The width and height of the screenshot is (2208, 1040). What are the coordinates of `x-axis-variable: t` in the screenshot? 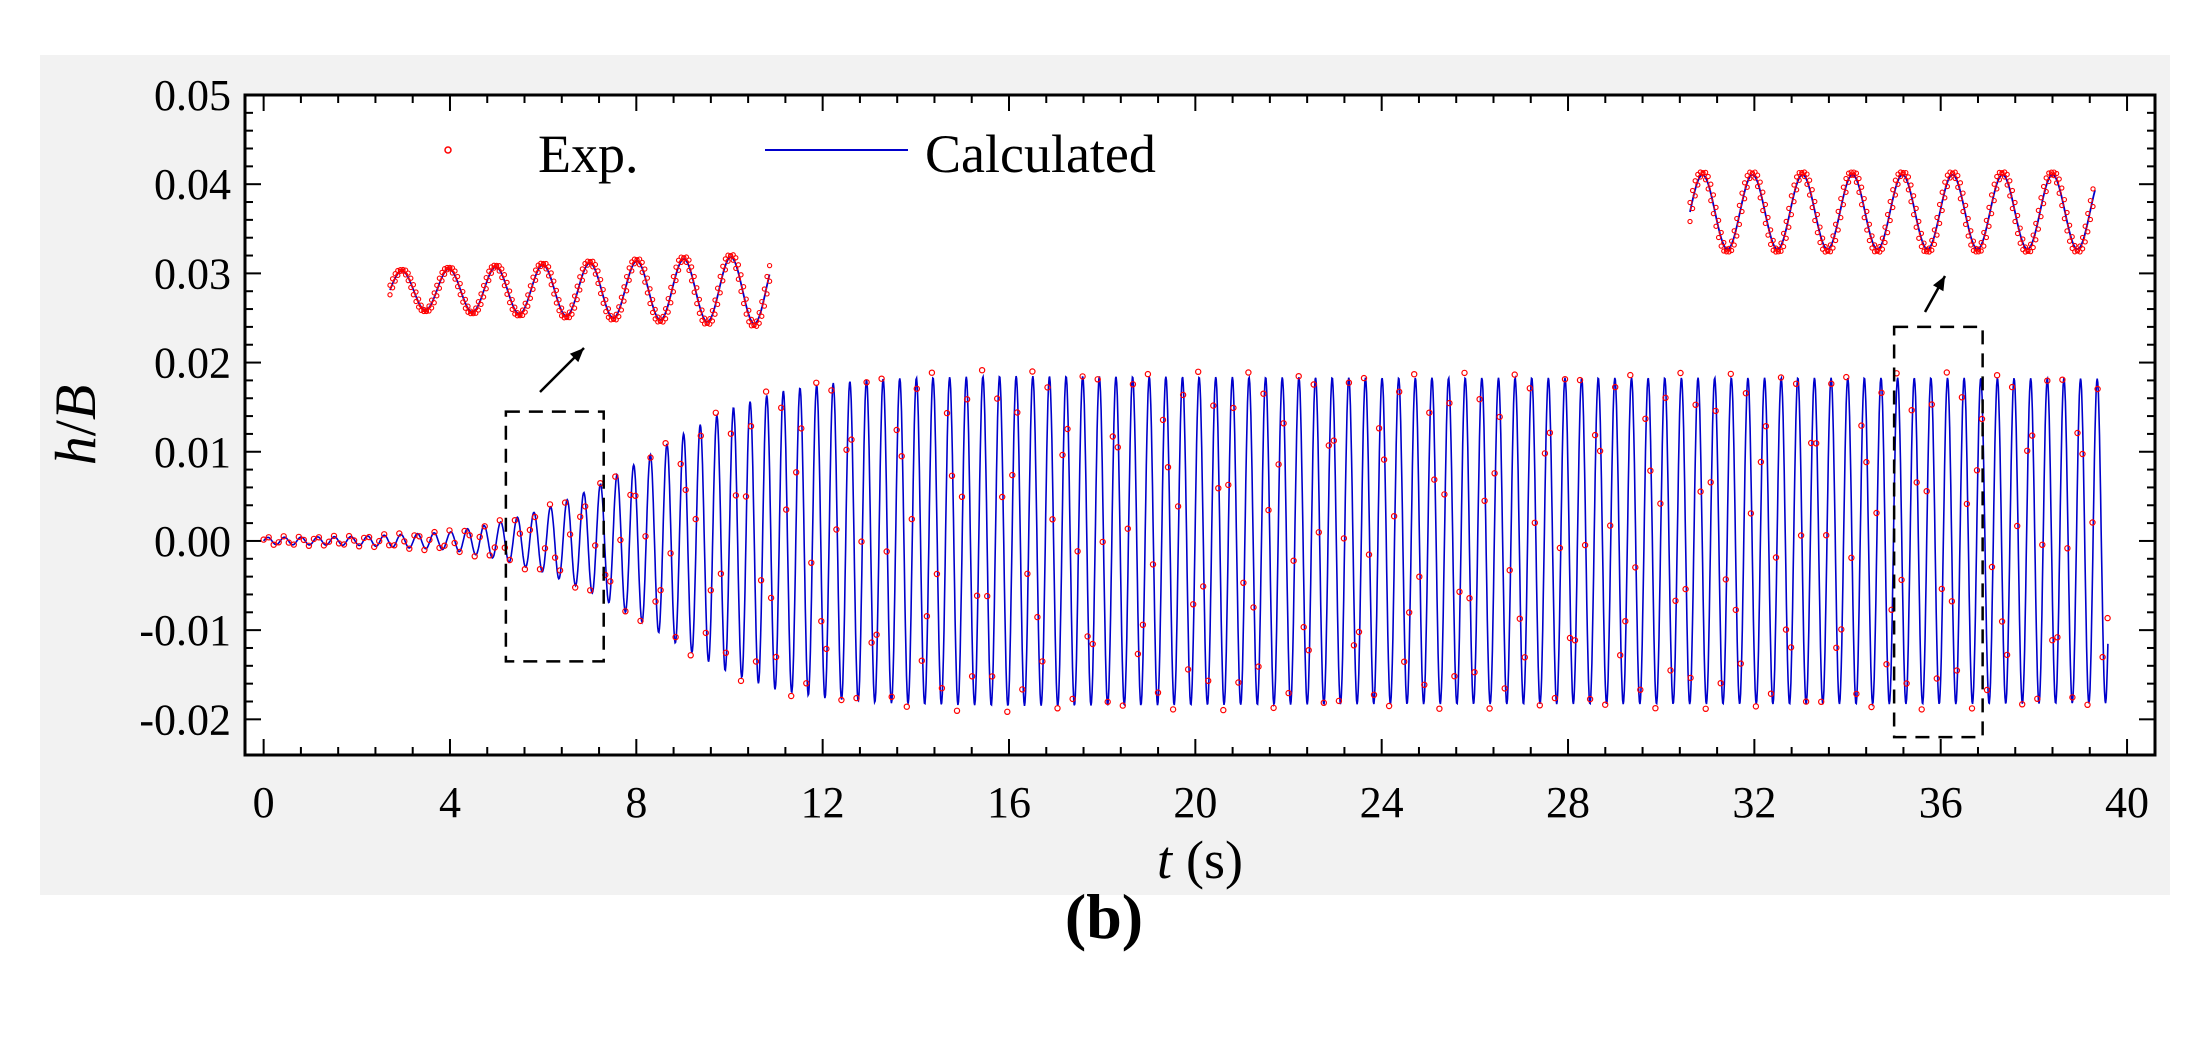 It's located at (1165, 860).